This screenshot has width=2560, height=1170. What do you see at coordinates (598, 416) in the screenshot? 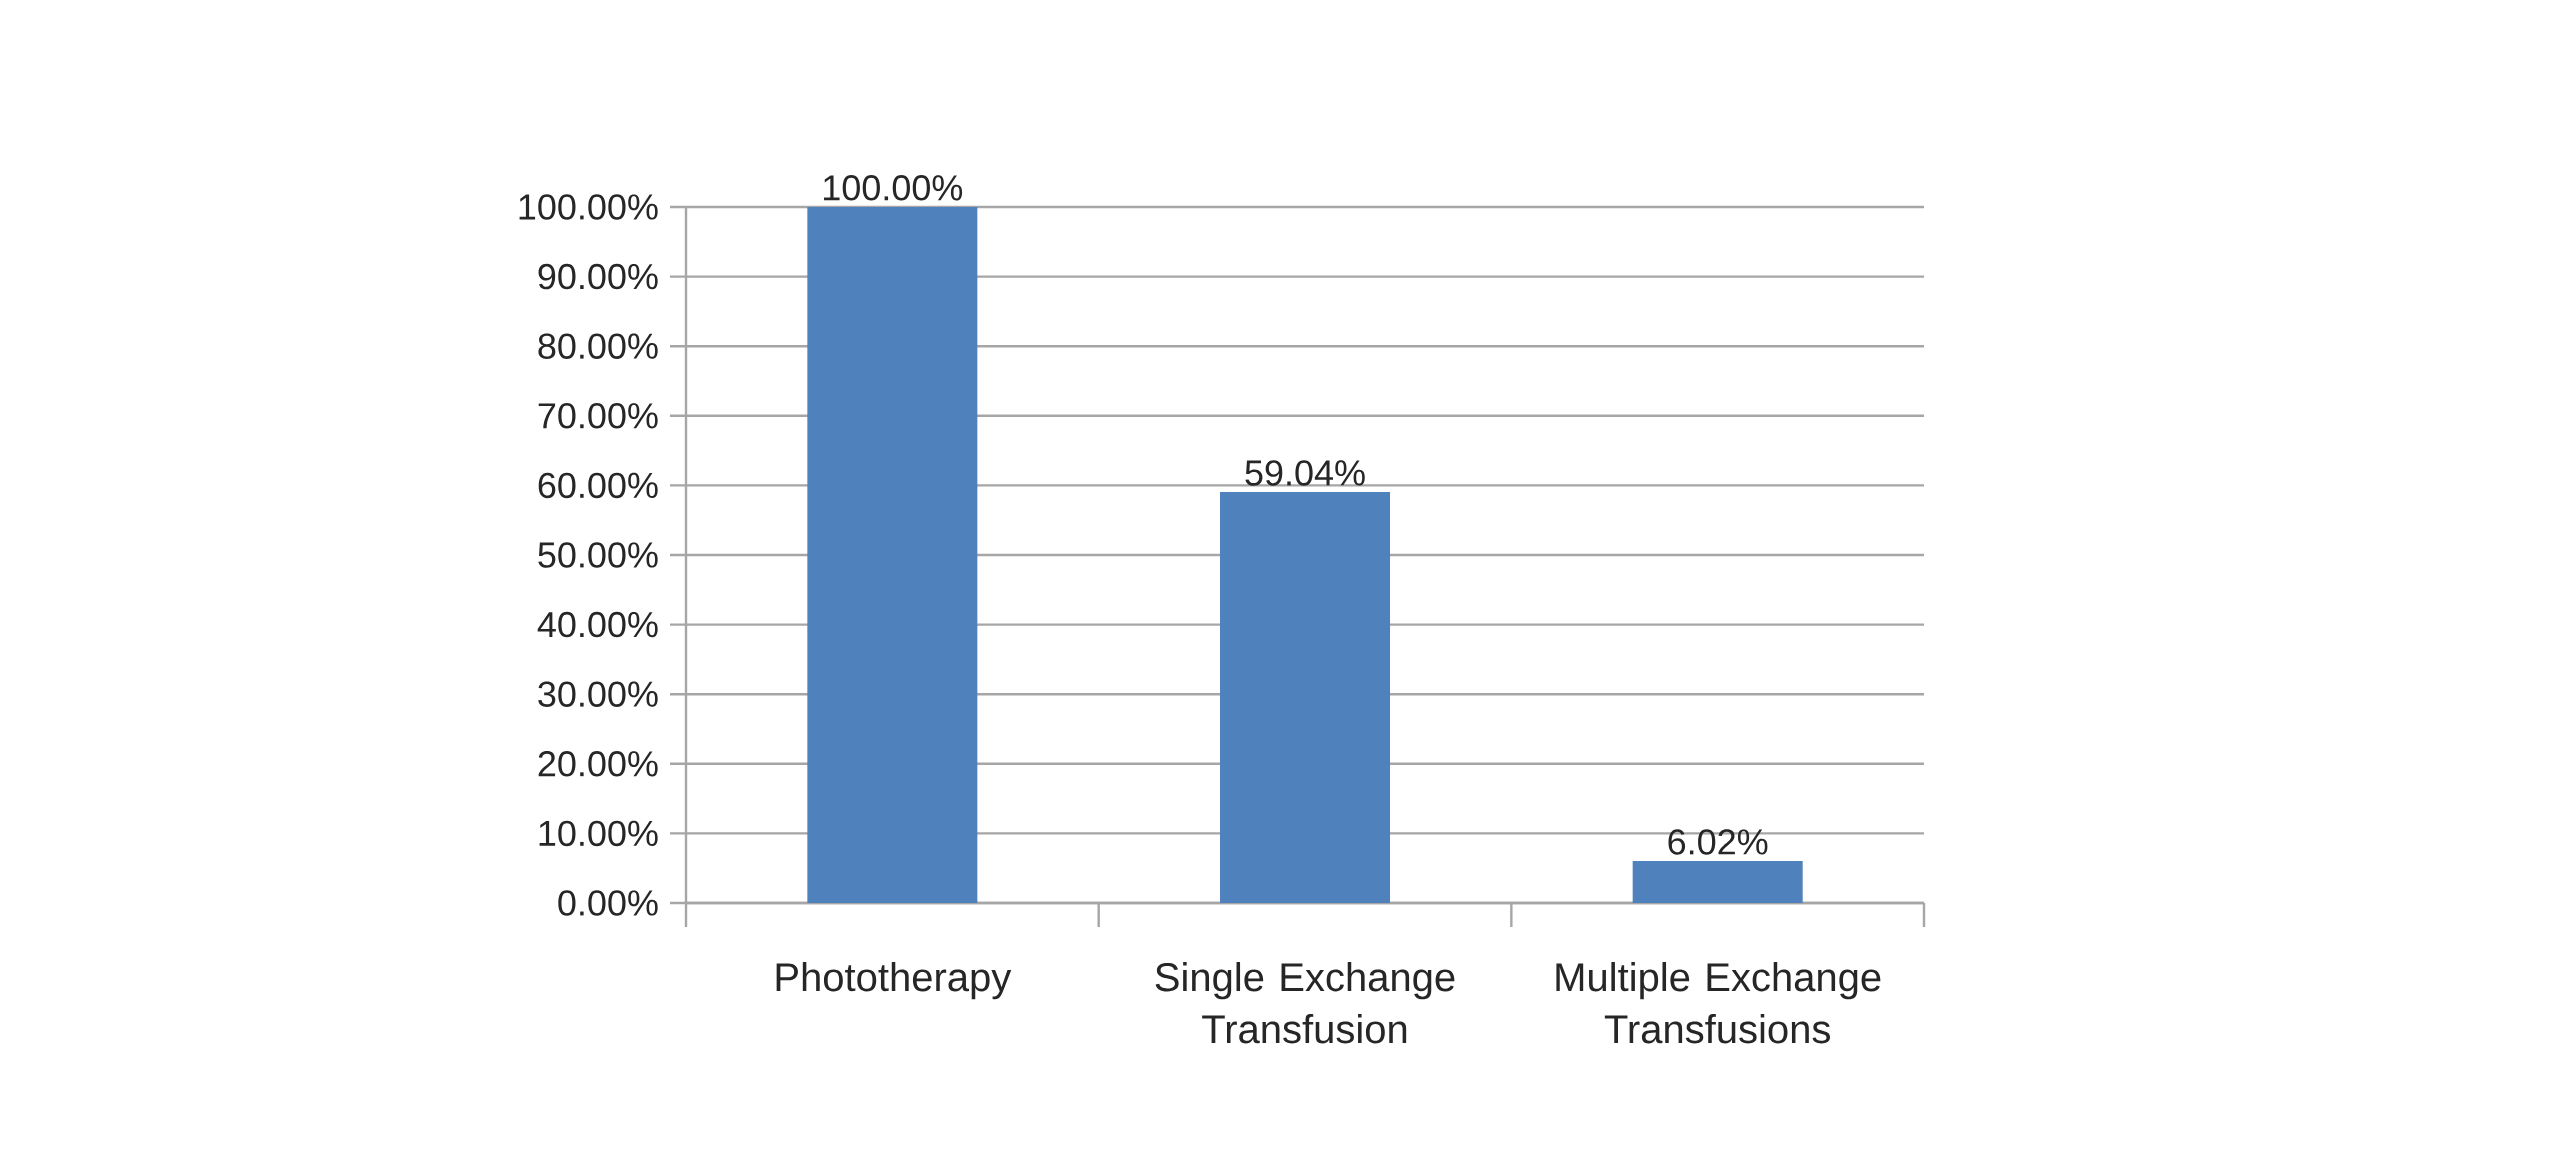
I see `y-tick-label: 70.00%` at bounding box center [598, 416].